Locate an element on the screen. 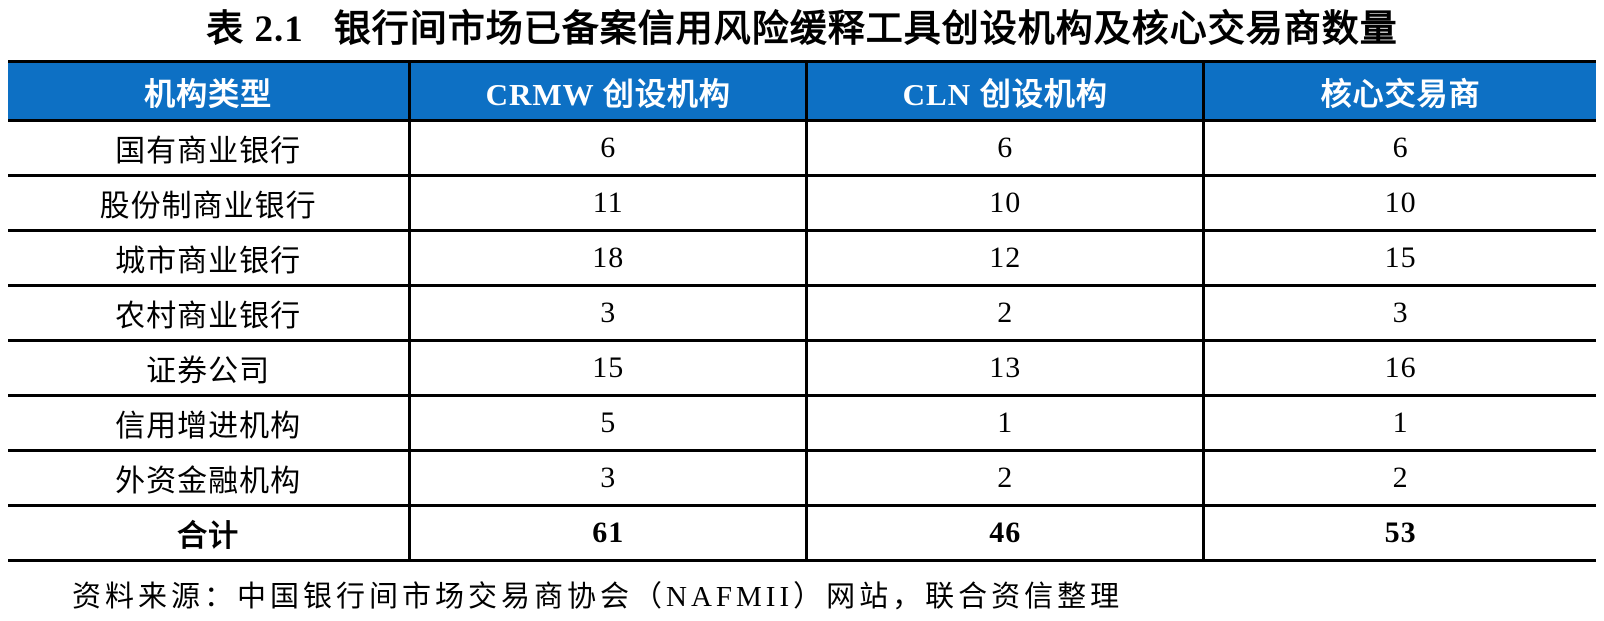  cell-cln: 12 is located at coordinates (1006, 258).